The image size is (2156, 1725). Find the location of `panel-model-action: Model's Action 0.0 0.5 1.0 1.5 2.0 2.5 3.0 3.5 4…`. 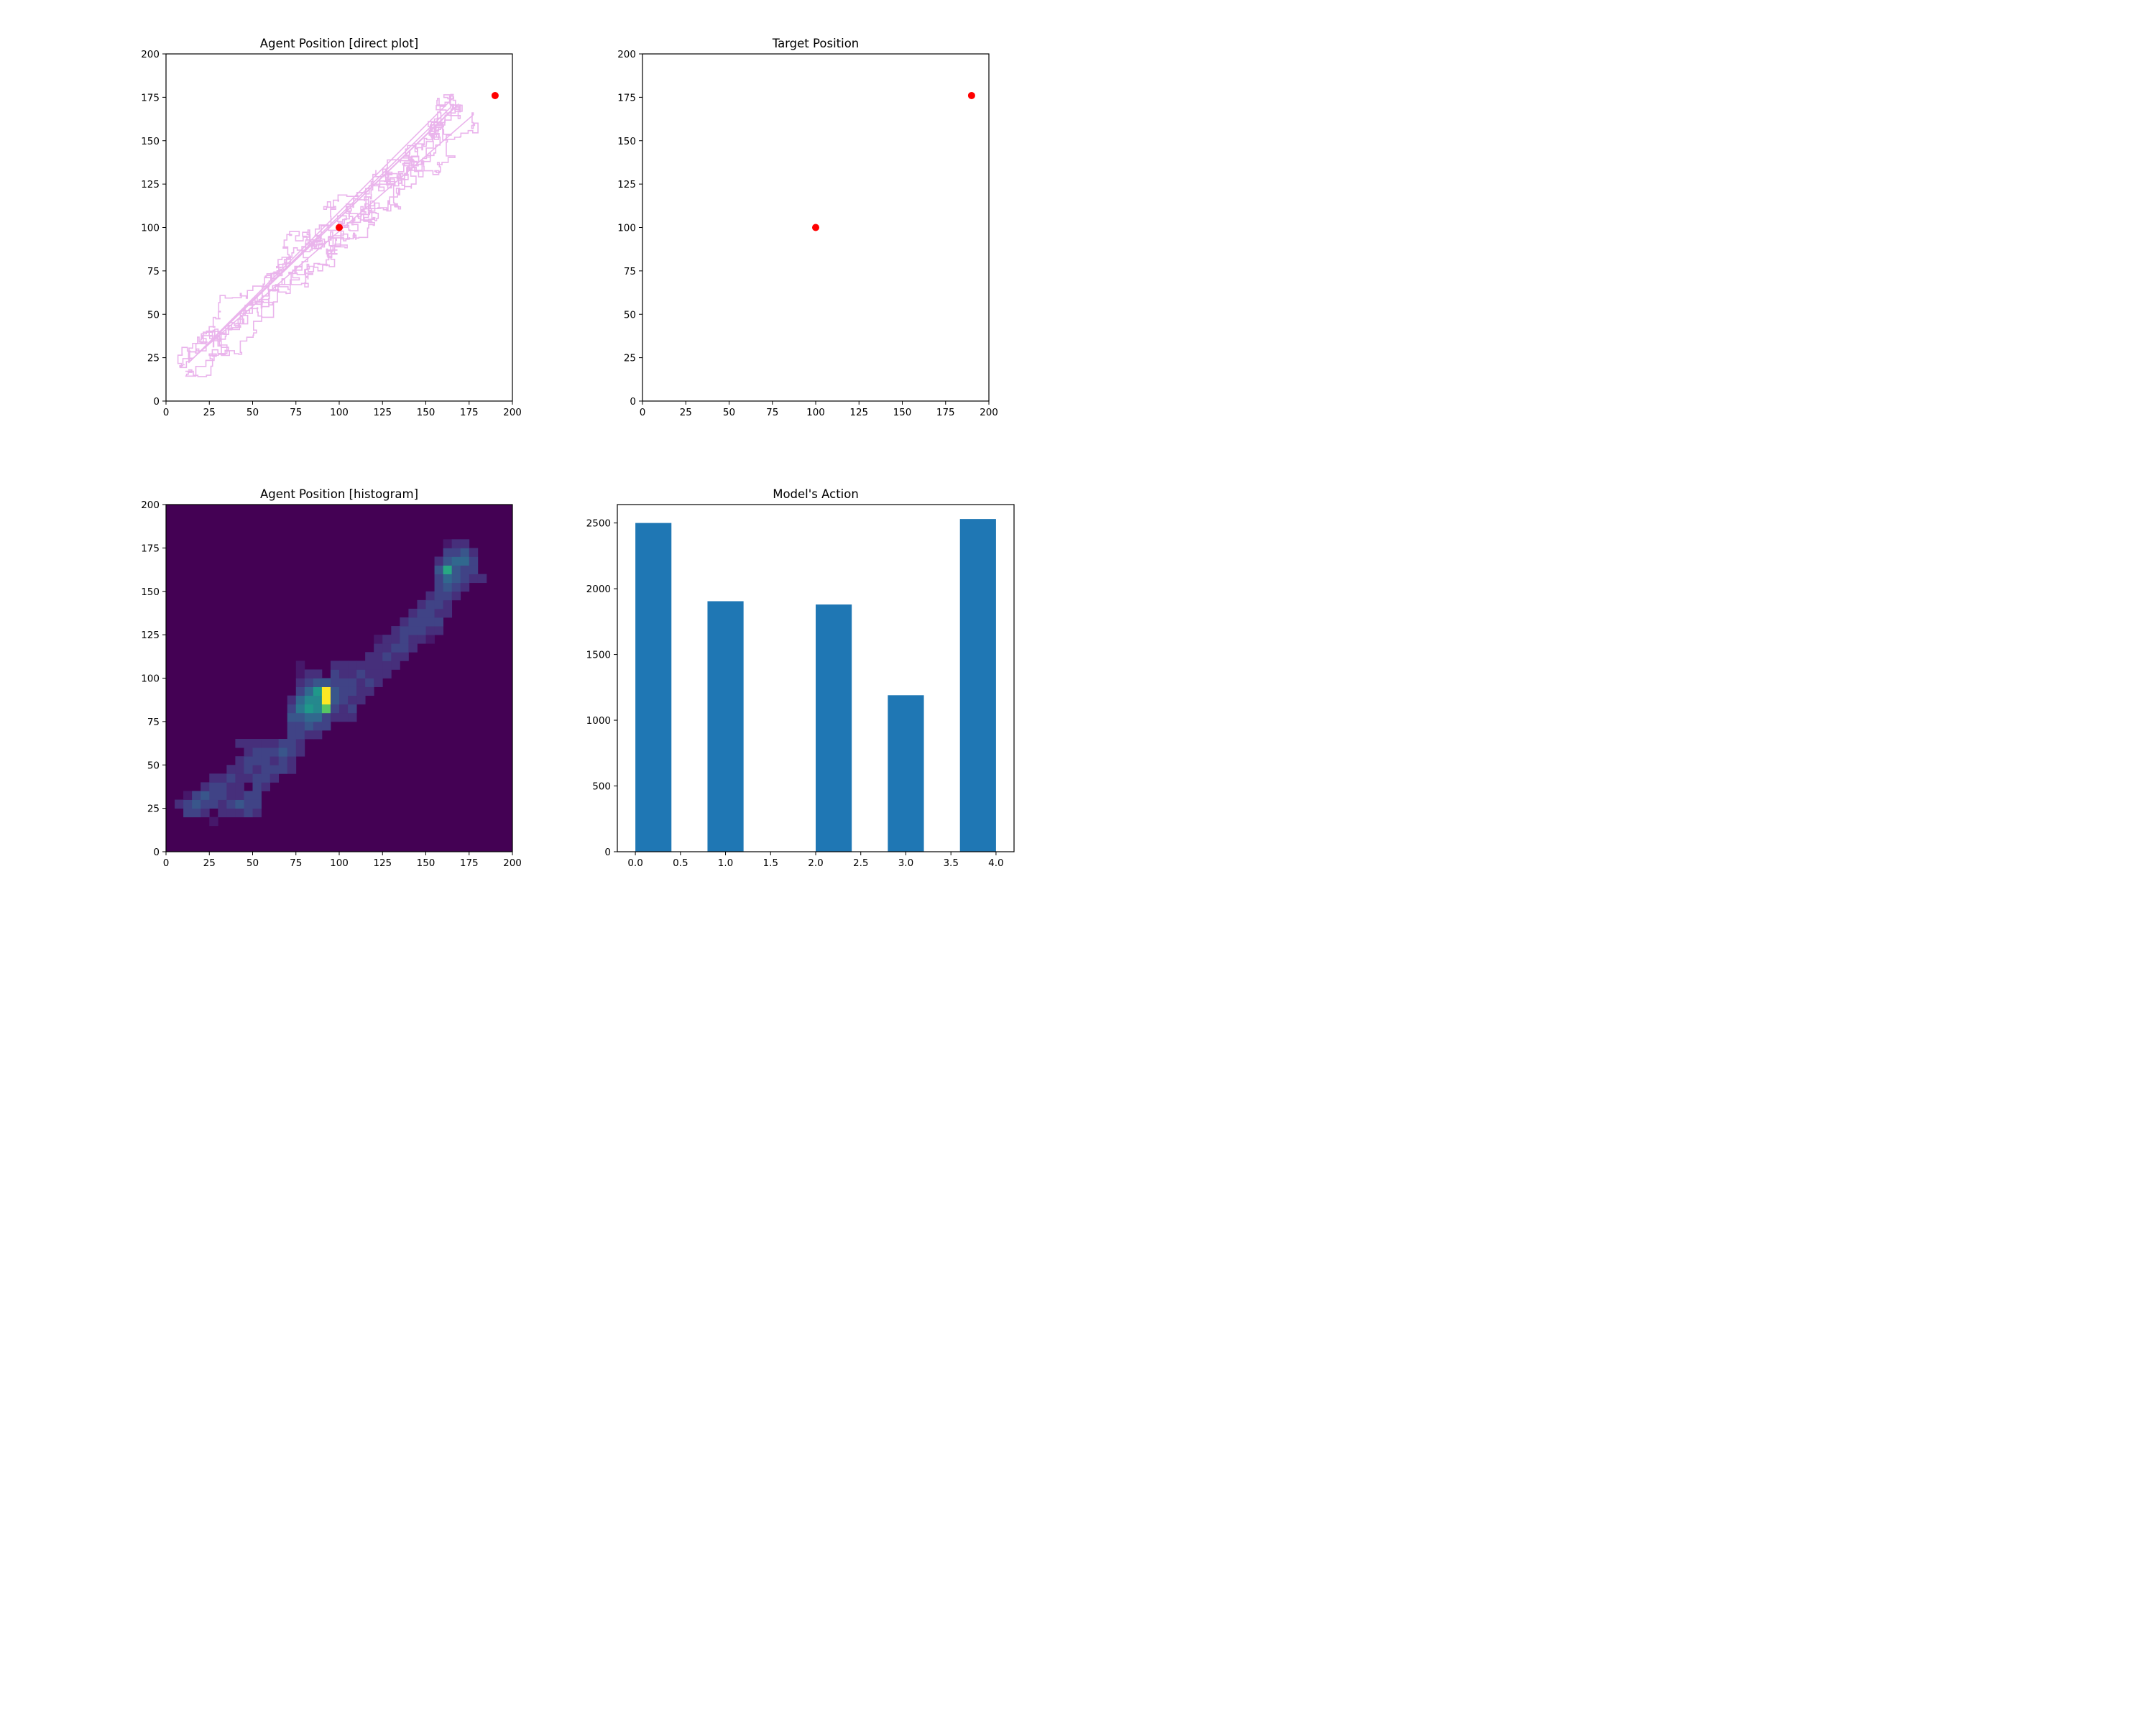

panel-model-action: Model's Action 0.0 0.5 1.0 1.5 2.0 2.5 3.0 3.5 4… is located at coordinates (801, 678).